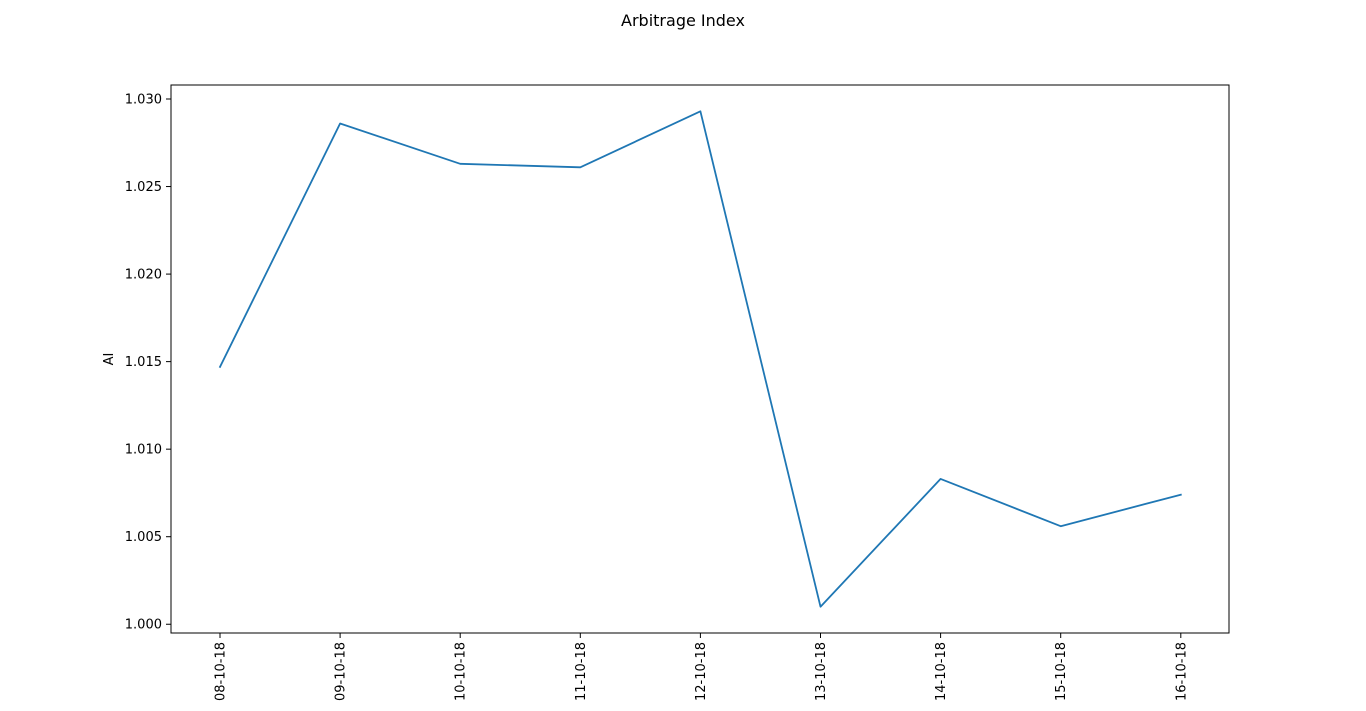 The width and height of the screenshot is (1366, 711). Describe the element at coordinates (581, 671) in the screenshot. I see `x-tick-label: 11-10-18` at that location.